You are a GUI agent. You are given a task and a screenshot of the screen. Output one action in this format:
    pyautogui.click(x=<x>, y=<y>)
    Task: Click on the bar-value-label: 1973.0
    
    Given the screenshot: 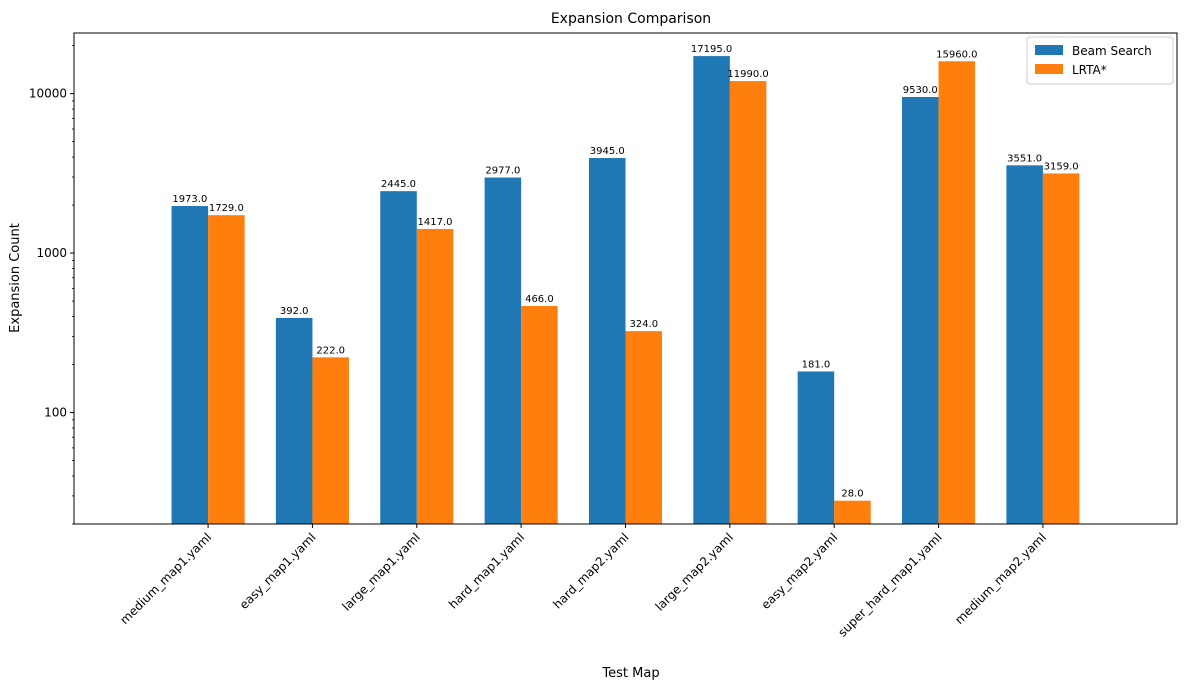 What is the action you would take?
    pyautogui.click(x=189, y=199)
    